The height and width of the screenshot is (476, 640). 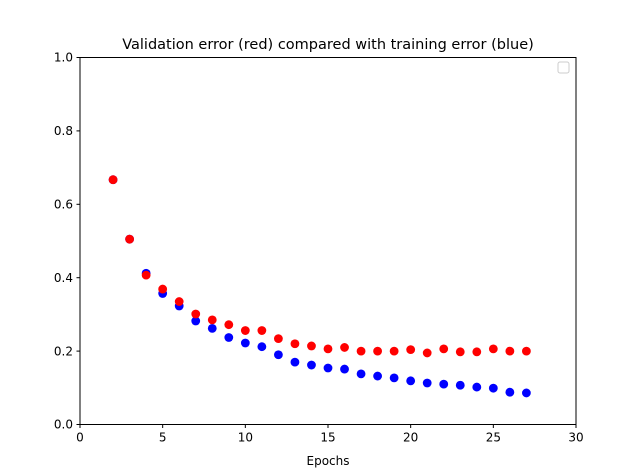 What do you see at coordinates (410, 438) in the screenshot?
I see `x-tick-label: 20` at bounding box center [410, 438].